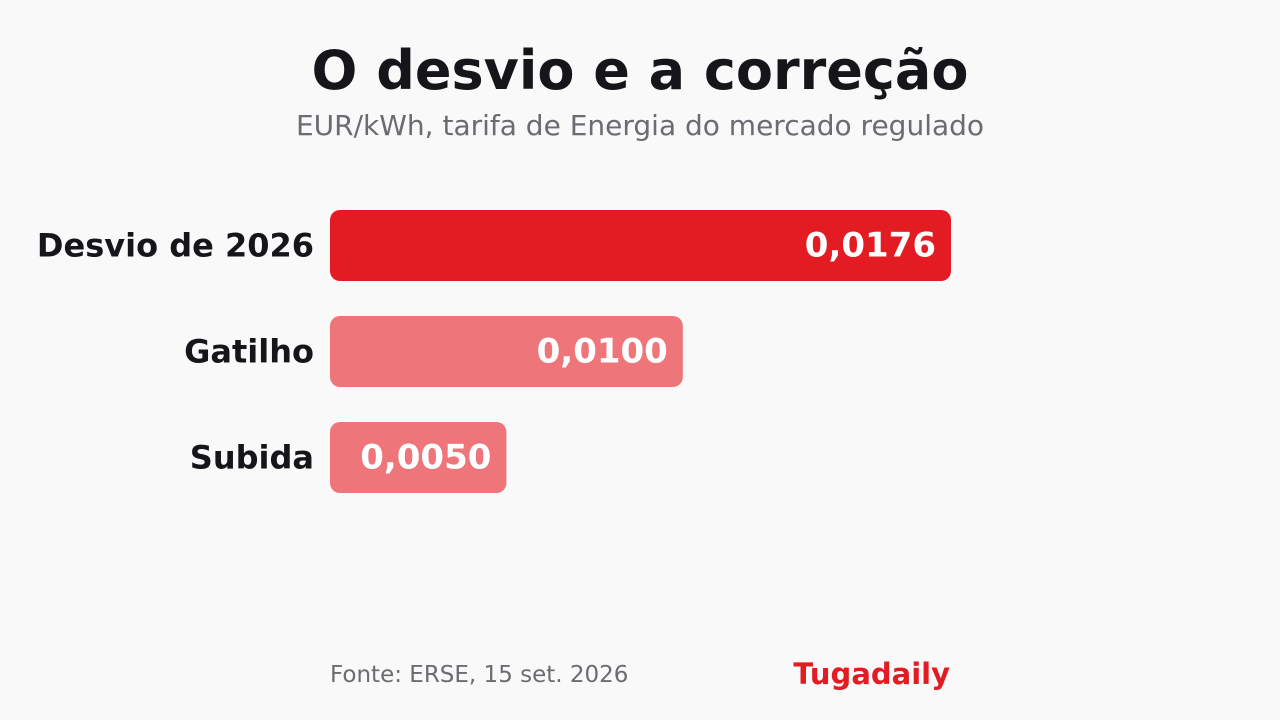 The image size is (1280, 720). What do you see at coordinates (506, 351) in the screenshot?
I see `bar-gatilho` at bounding box center [506, 351].